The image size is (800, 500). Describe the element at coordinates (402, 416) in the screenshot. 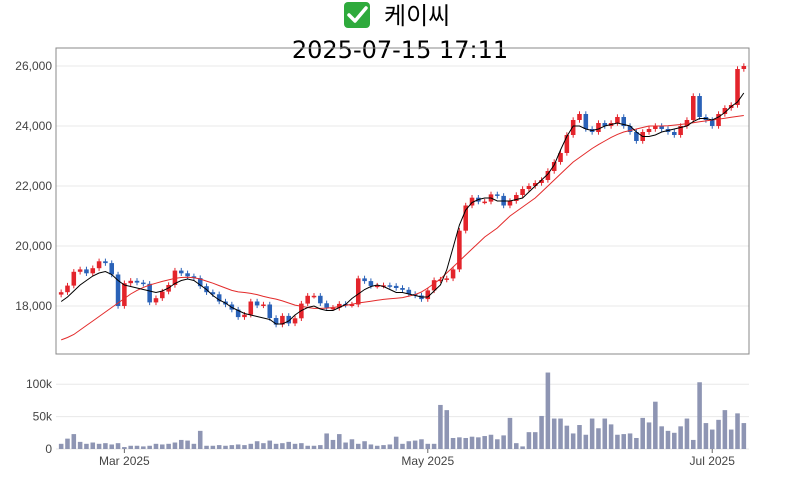

I see `volume-gridlines` at that location.